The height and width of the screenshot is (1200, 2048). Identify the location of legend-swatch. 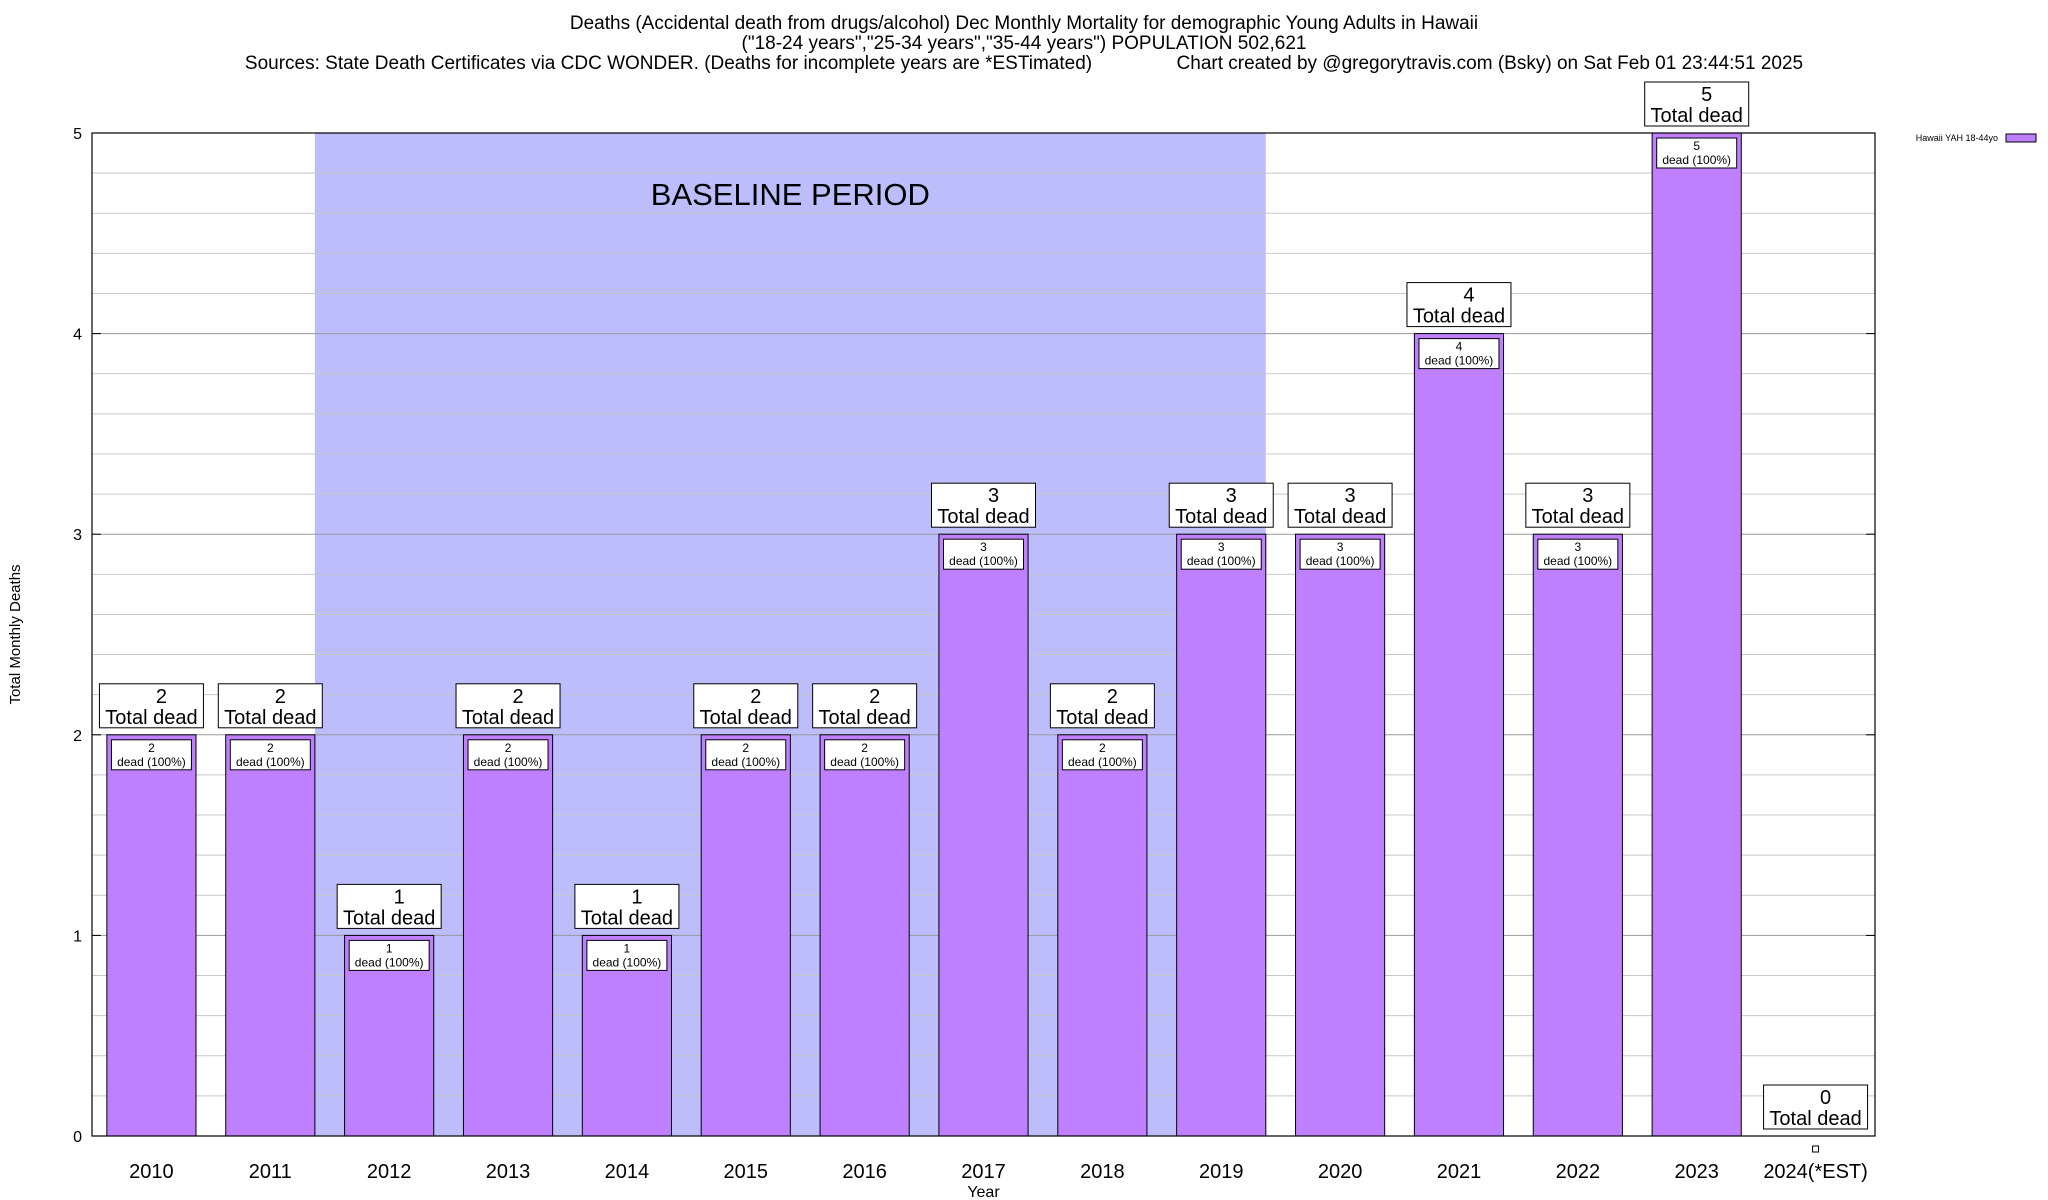
(2021, 138).